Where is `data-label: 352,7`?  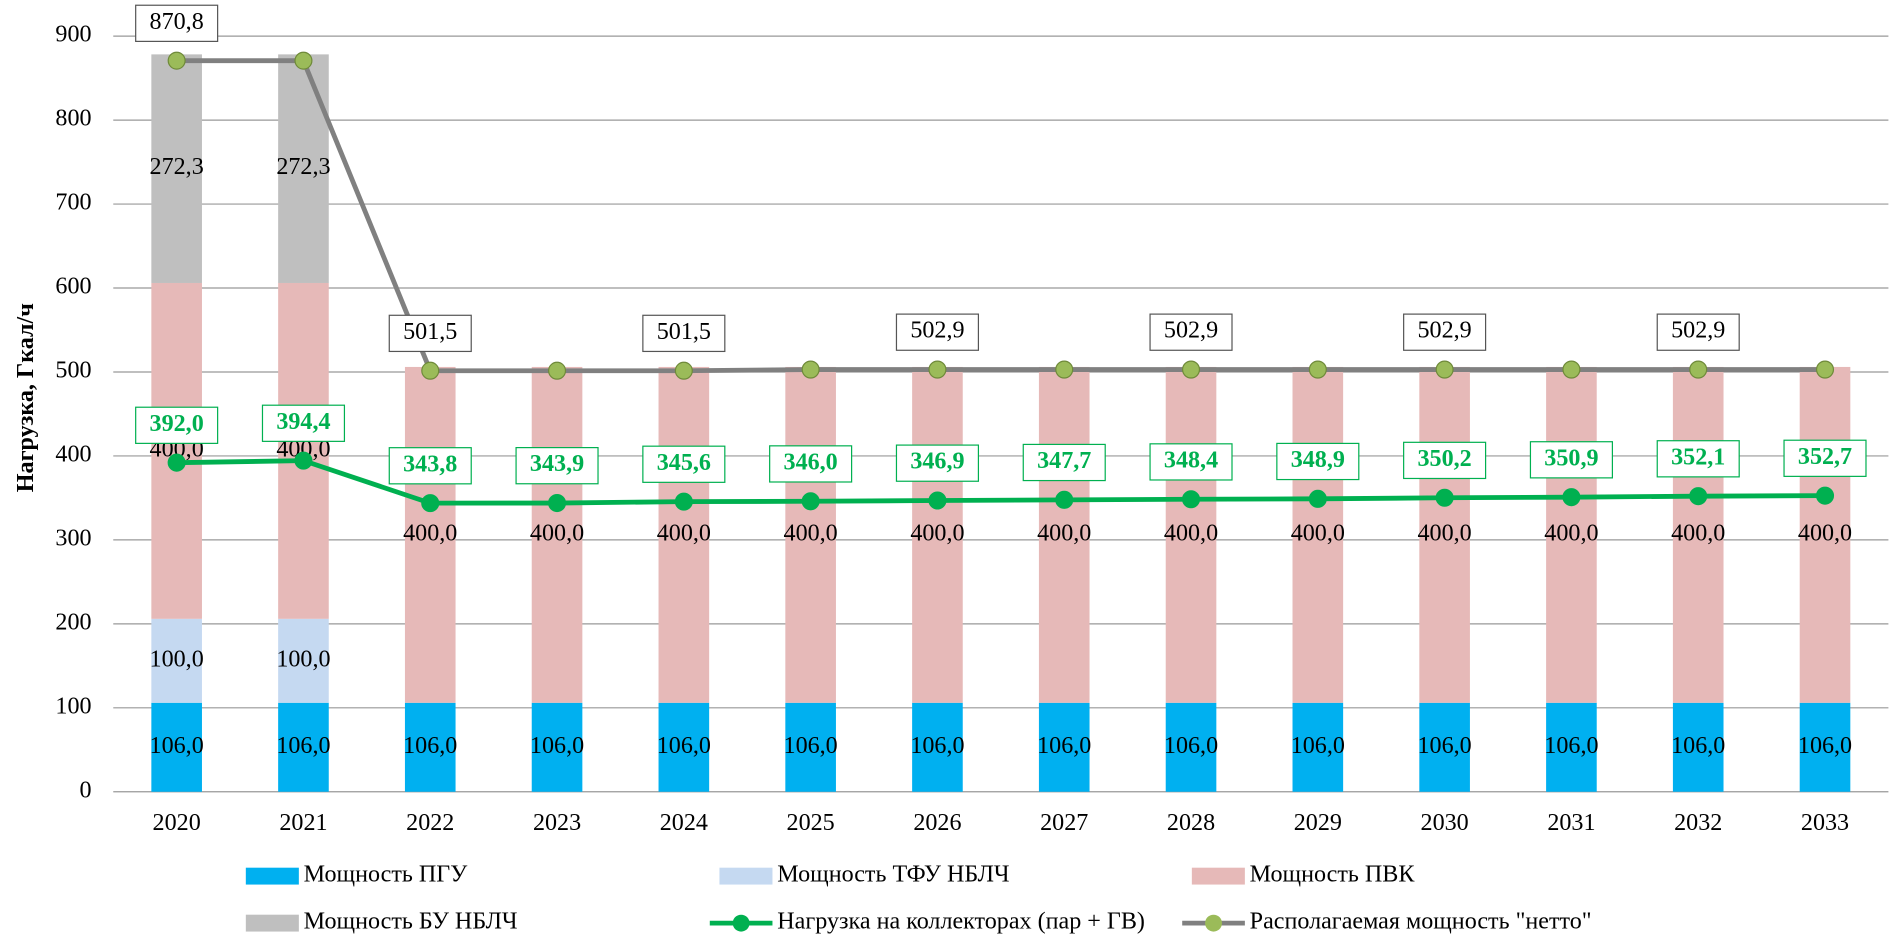 data-label: 352,7 is located at coordinates (1825, 457).